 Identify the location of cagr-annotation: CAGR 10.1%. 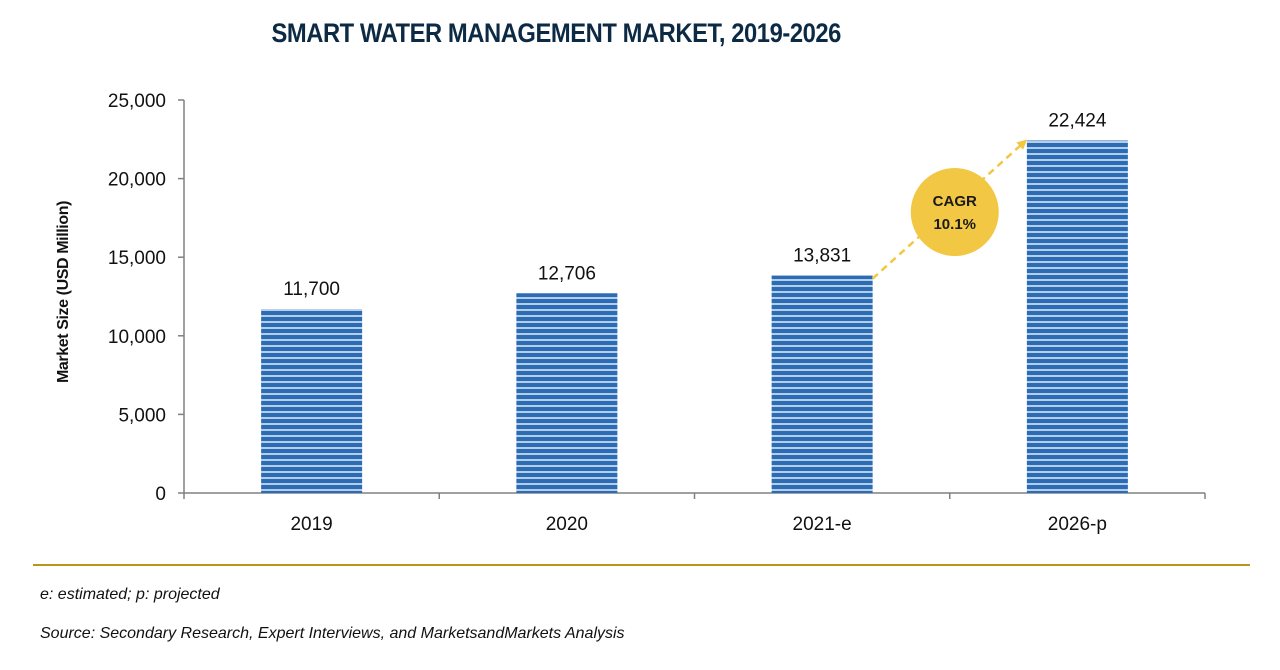
(949, 209).